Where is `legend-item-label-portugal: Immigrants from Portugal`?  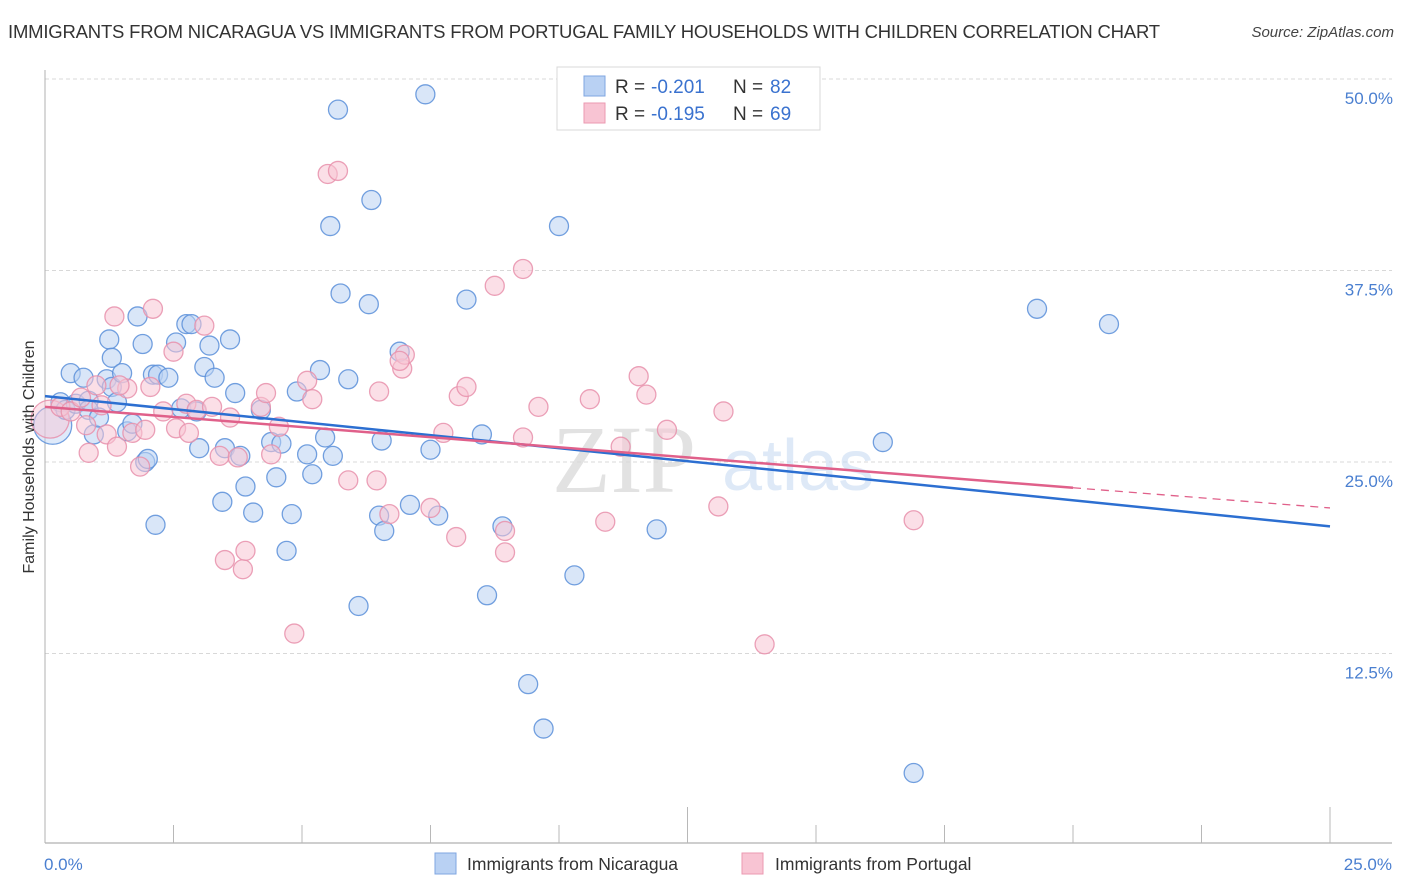
legend-item-label-portugal: Immigrants from Portugal is located at coordinates (873, 864).